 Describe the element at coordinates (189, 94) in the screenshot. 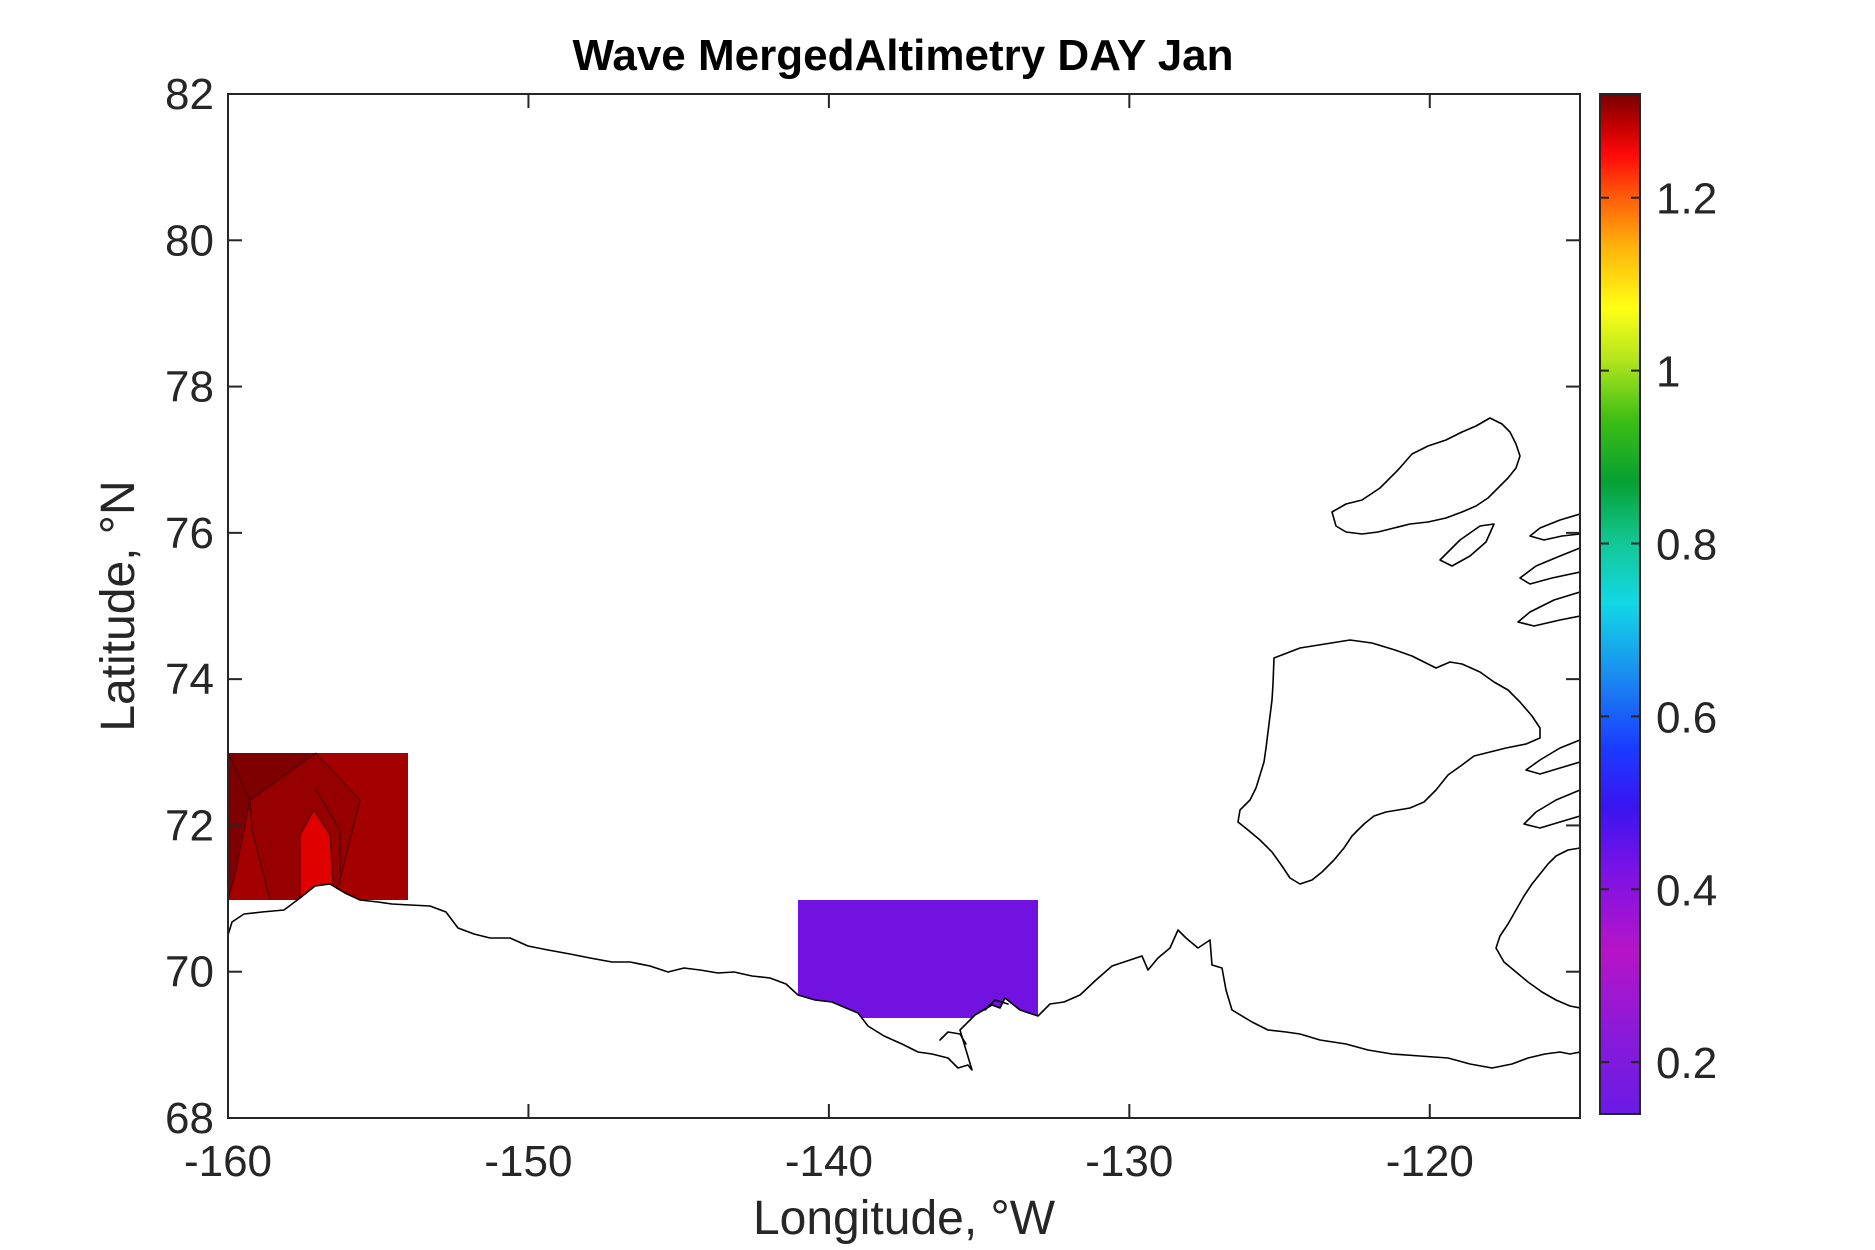

I see `y-tick-label: 82` at that location.